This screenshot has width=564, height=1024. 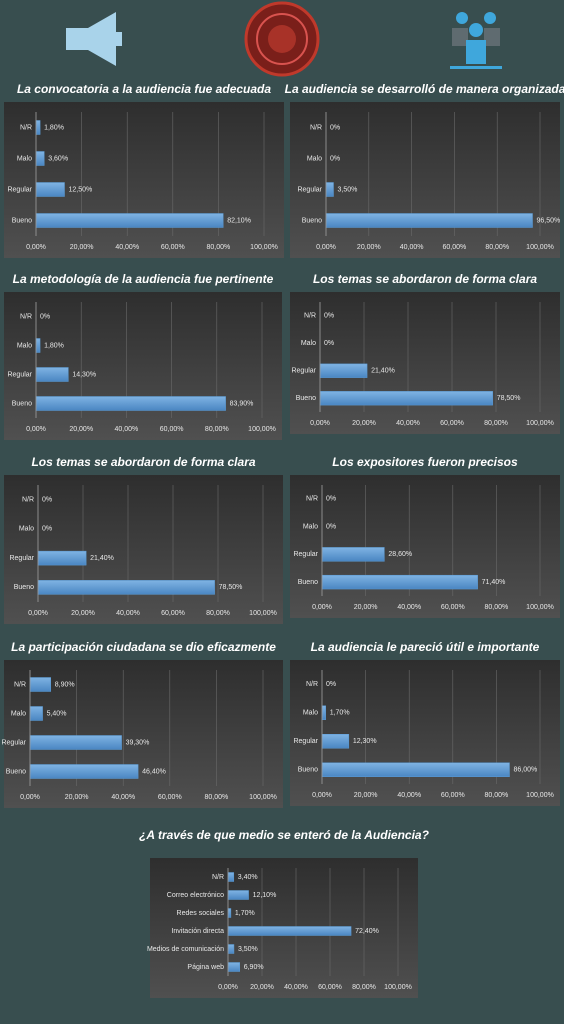 What do you see at coordinates (102, 558) in the screenshot?
I see `value-label: 21,40%` at bounding box center [102, 558].